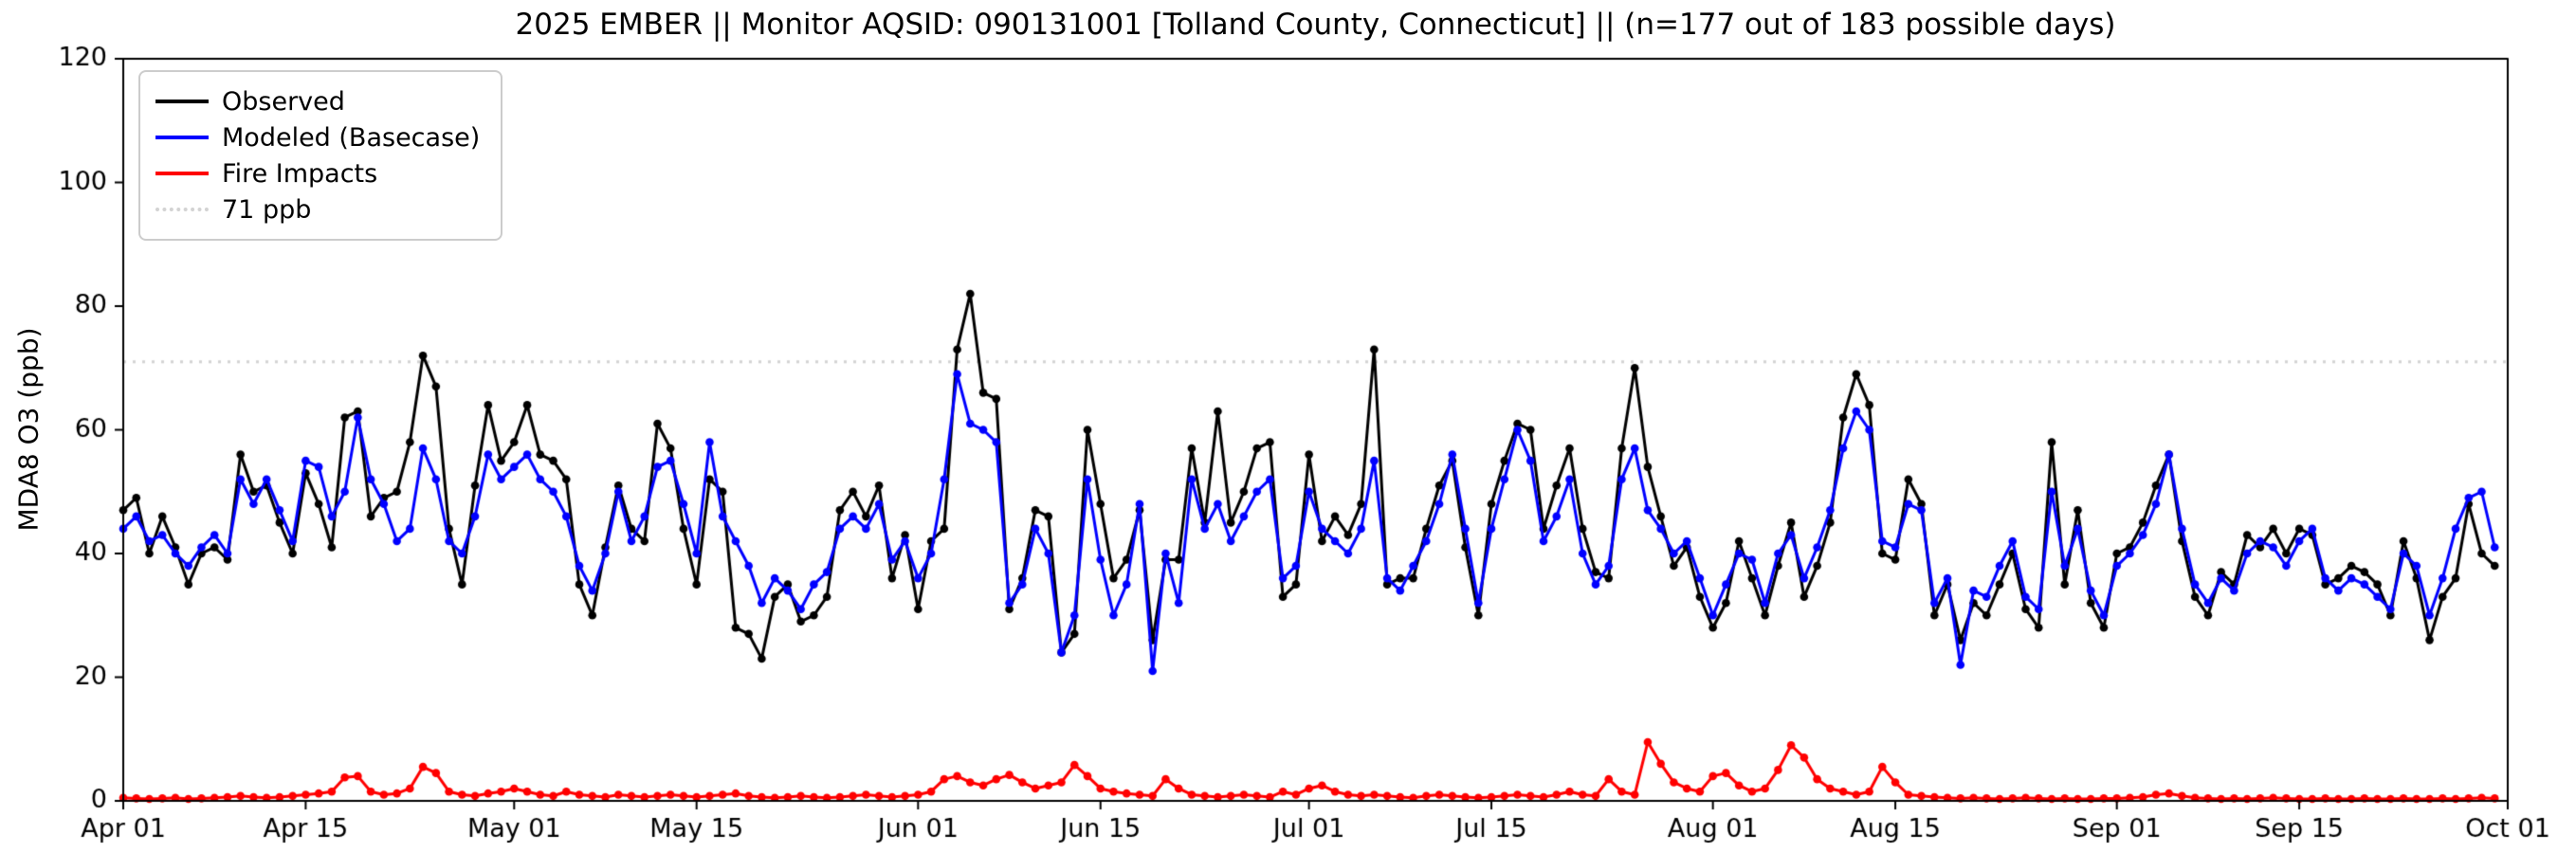  I want to click on legend-item: Observed, so click(317, 101).